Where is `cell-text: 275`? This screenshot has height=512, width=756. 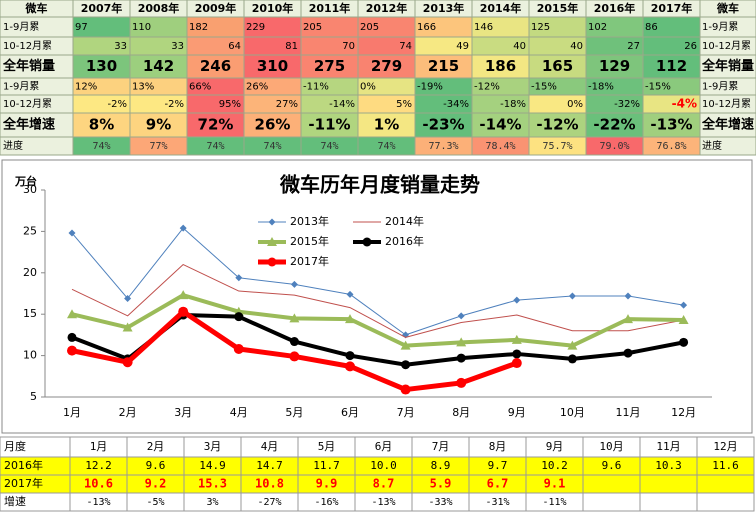 cell-text: 275 is located at coordinates (329, 66).